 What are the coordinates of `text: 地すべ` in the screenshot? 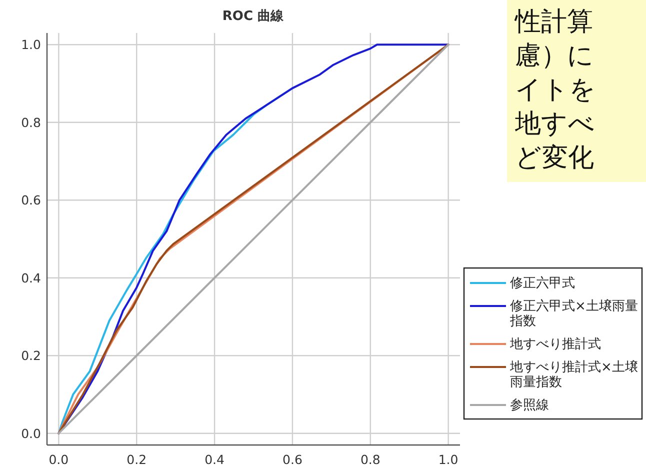 It's located at (554, 124).